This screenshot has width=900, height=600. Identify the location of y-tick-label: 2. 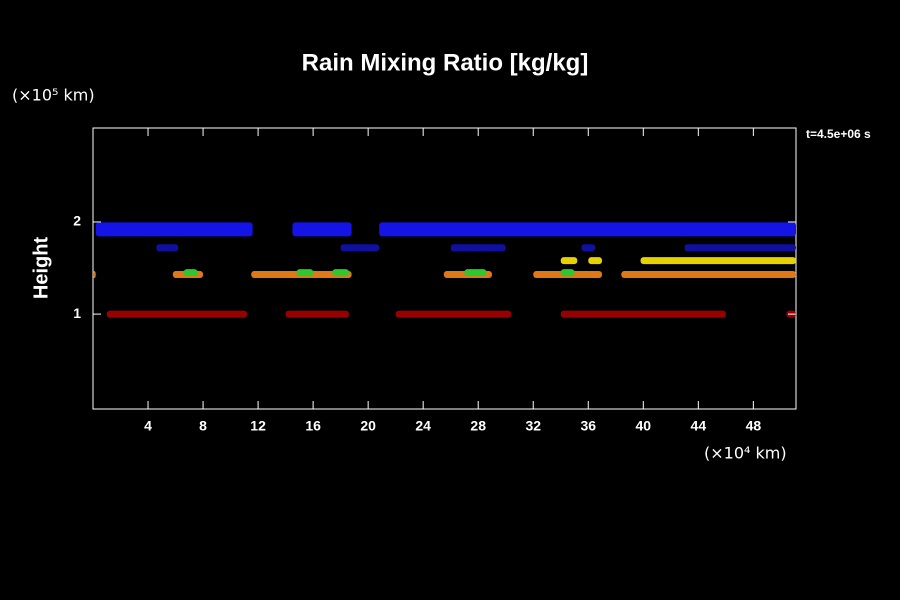
(77, 221).